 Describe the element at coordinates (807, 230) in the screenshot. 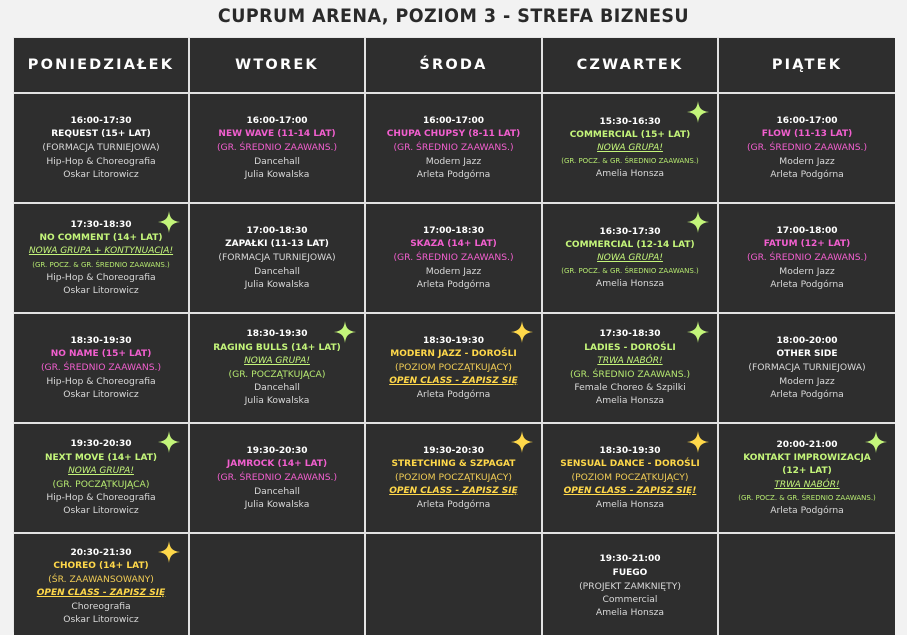

I see `class-time: 17:00-18:00` at that location.